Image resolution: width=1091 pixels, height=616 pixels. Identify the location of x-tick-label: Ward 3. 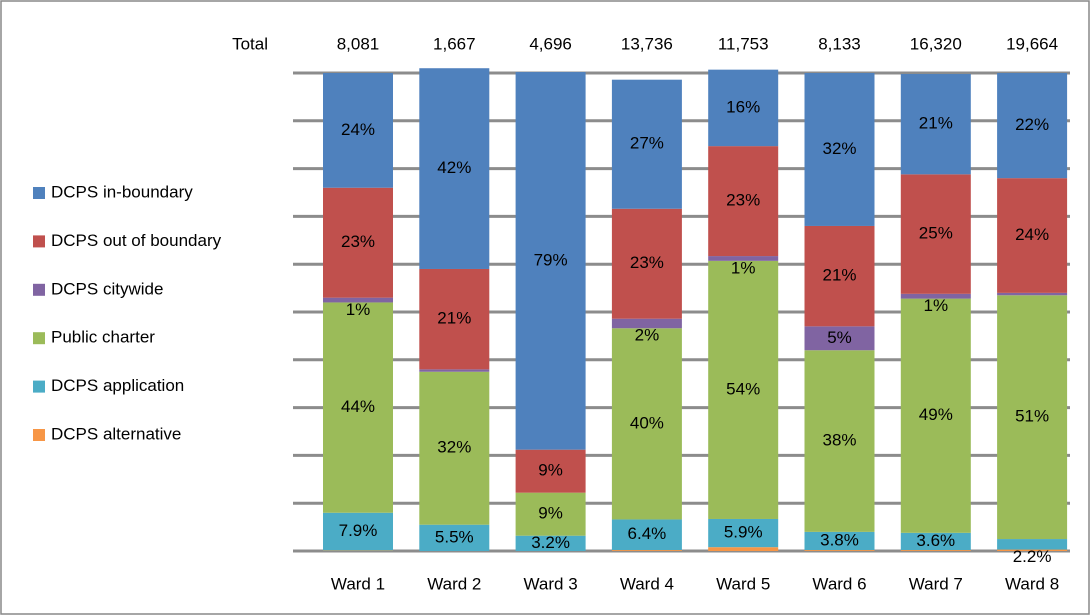
(551, 583).